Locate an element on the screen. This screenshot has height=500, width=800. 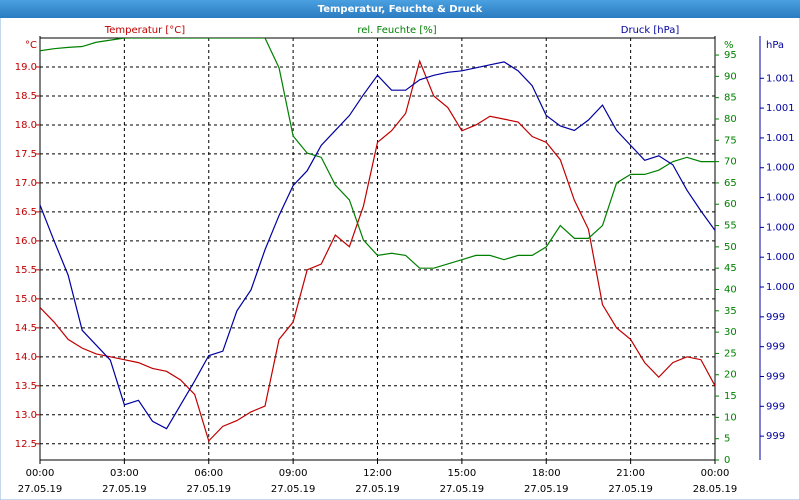
axis-unit: hPa is located at coordinates (775, 45).